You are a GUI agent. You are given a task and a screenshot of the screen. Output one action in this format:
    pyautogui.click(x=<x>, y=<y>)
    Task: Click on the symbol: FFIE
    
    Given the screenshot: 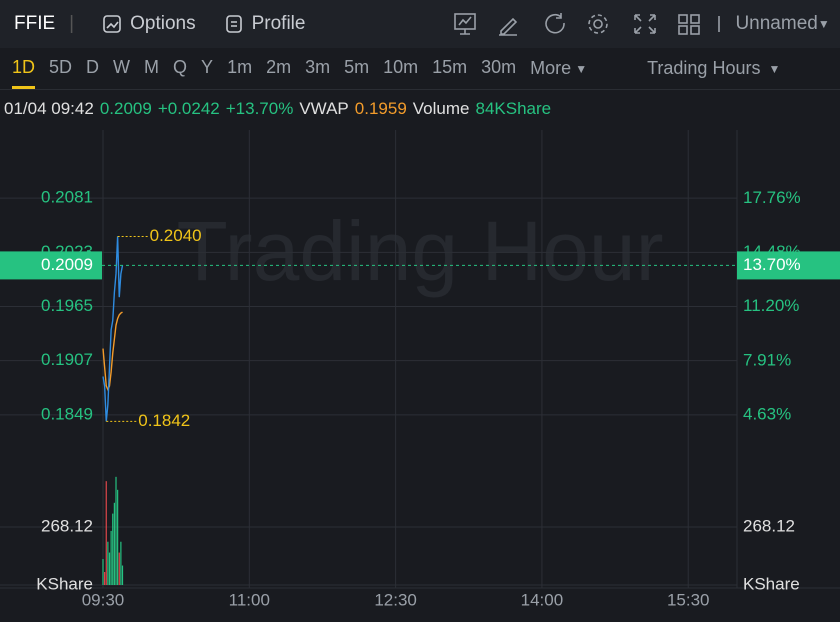 What is the action you would take?
    pyautogui.click(x=35, y=23)
    